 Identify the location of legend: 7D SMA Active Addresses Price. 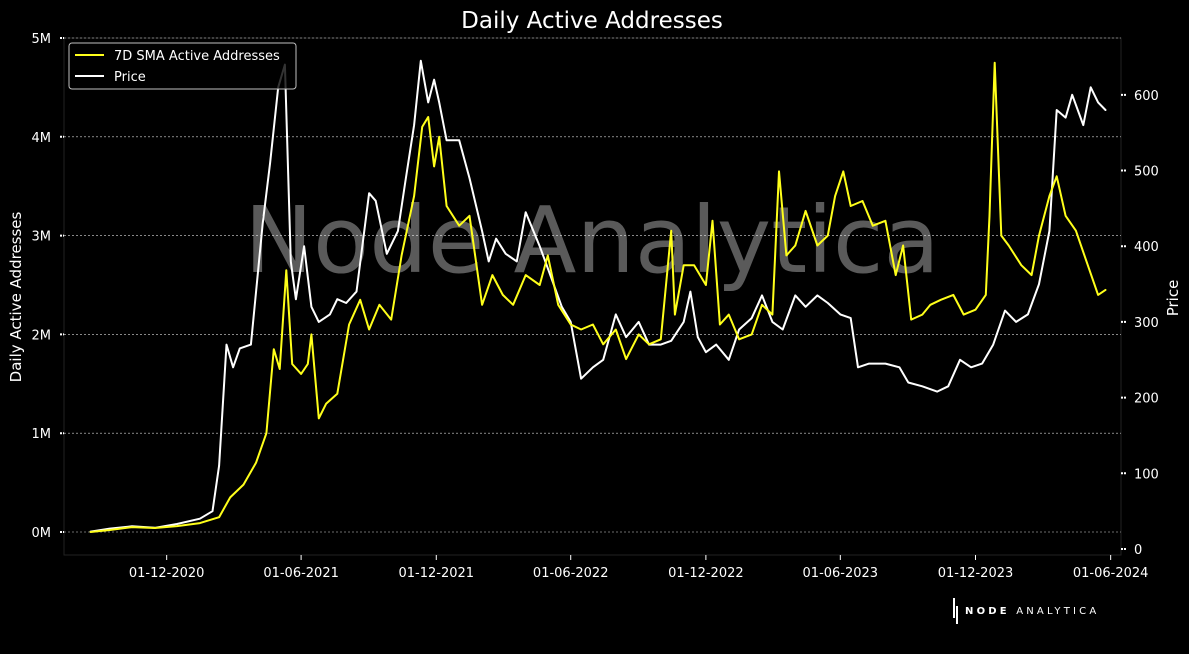
(182, 66).